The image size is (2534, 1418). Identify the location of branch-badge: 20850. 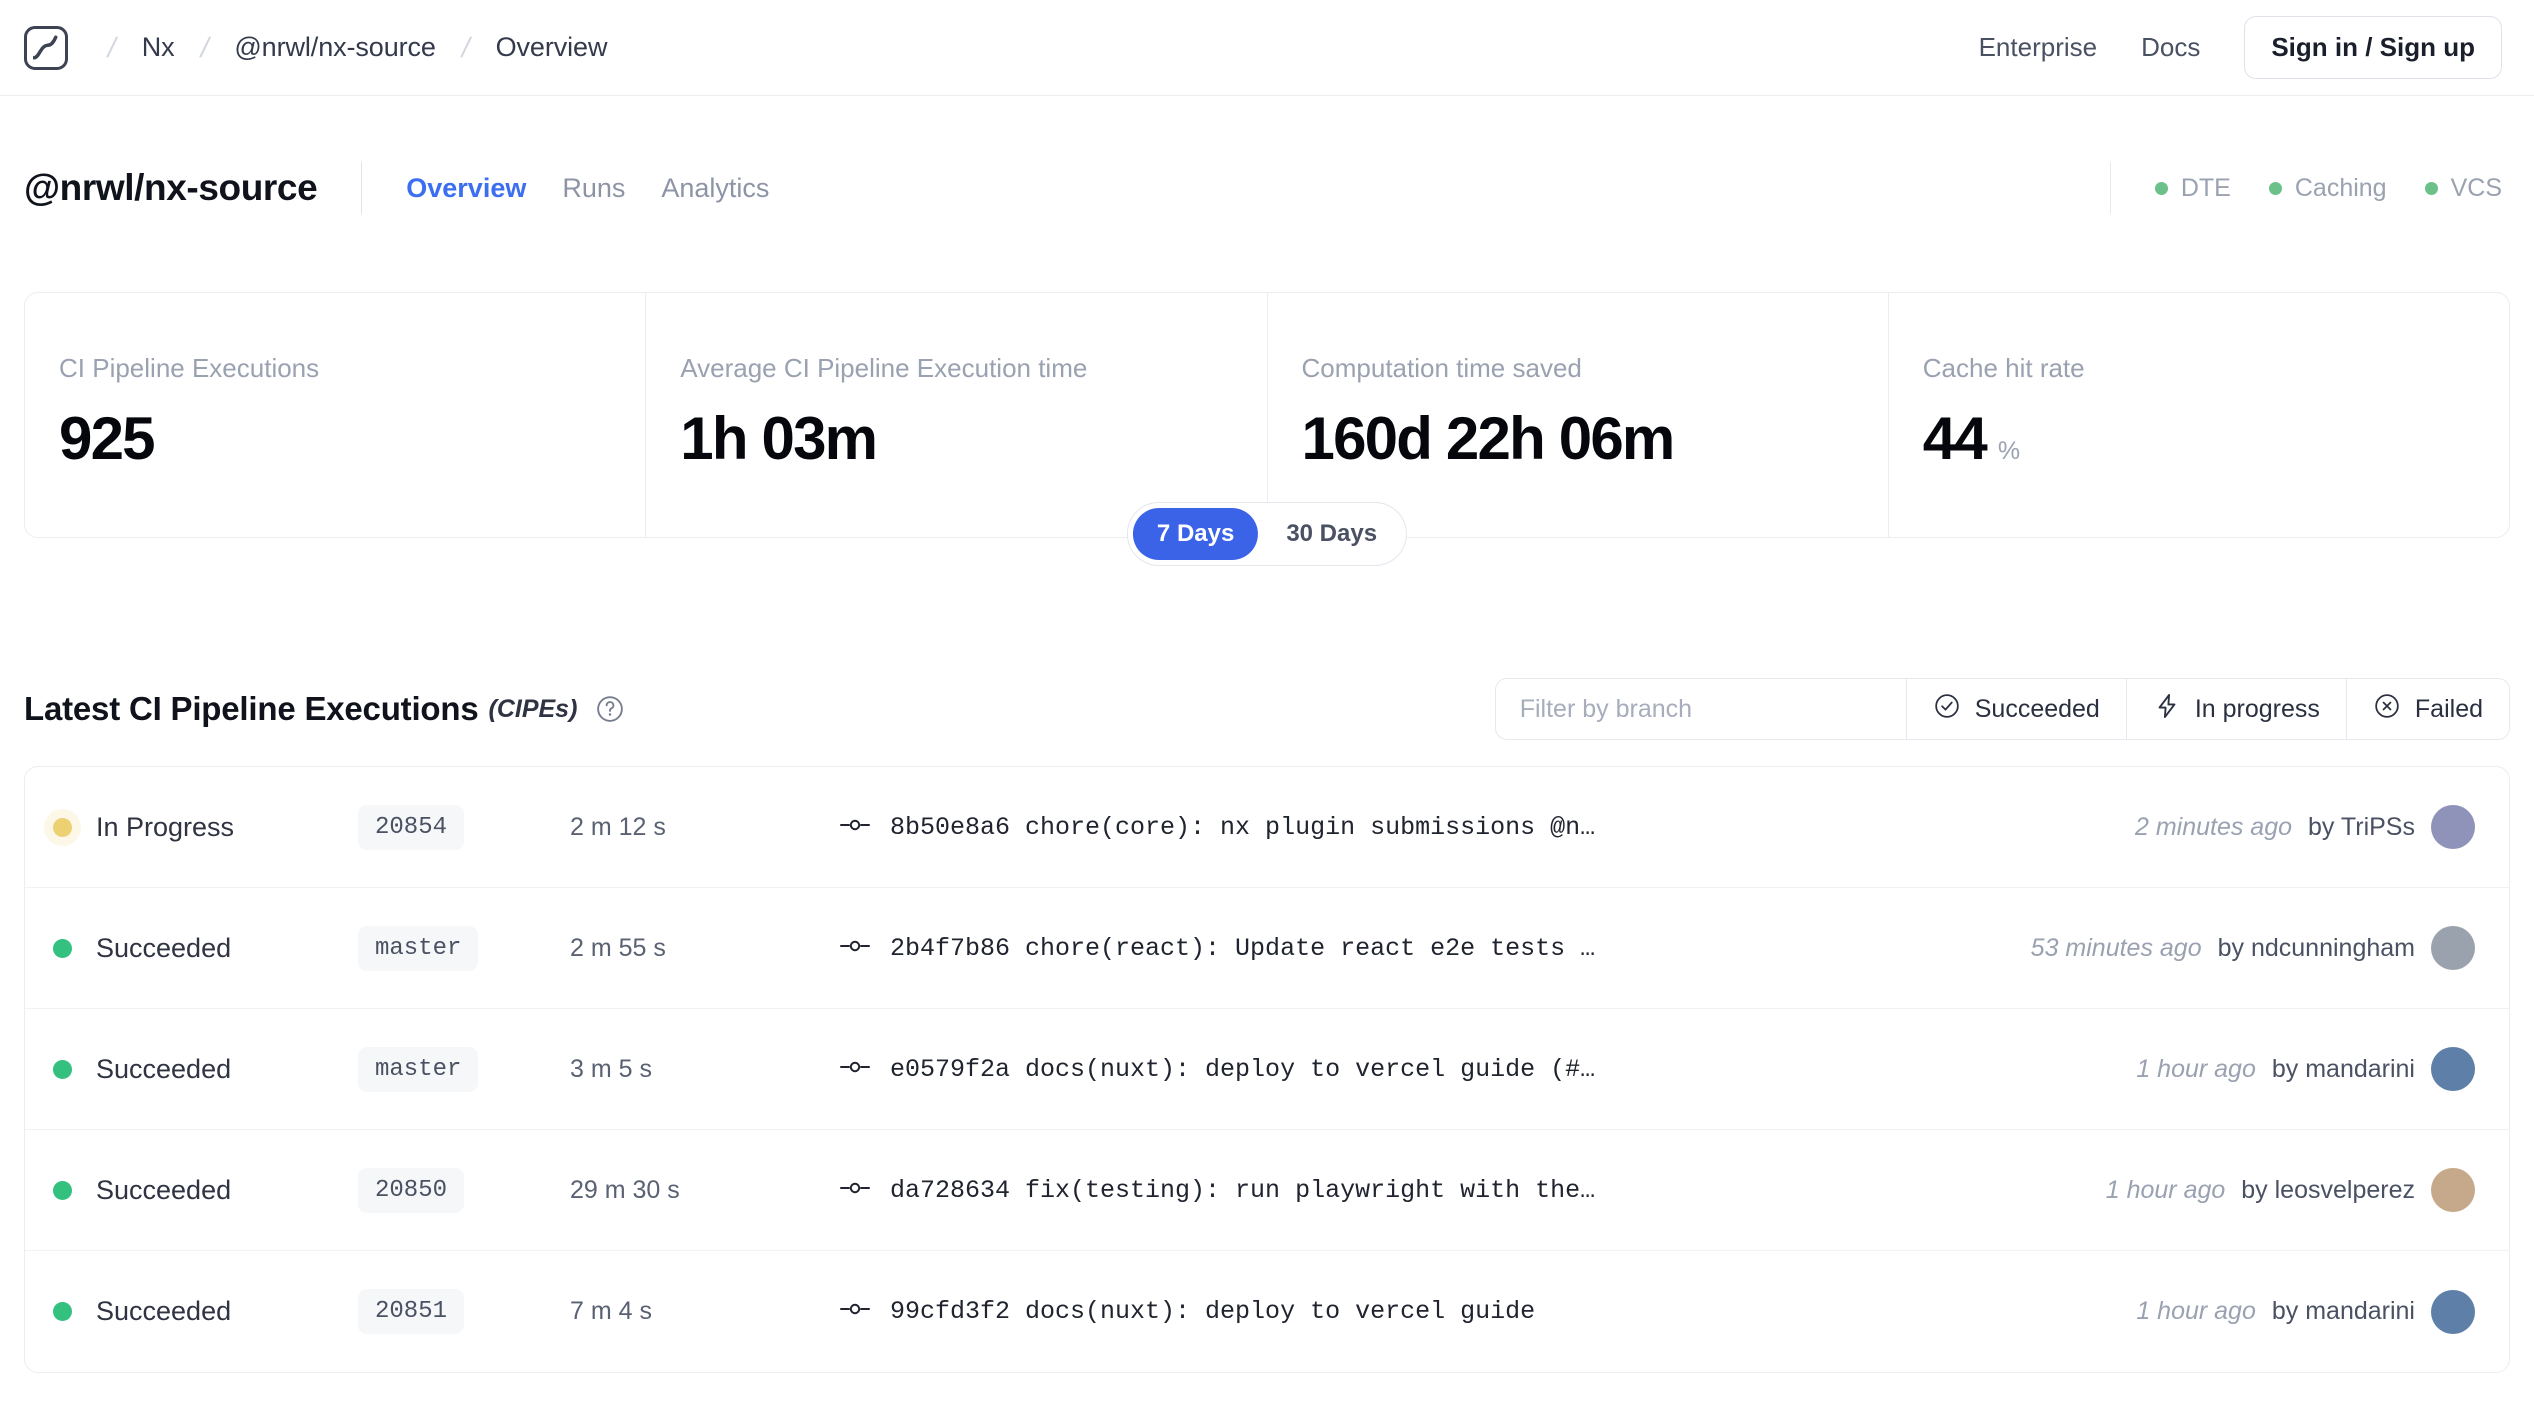
(411, 1190).